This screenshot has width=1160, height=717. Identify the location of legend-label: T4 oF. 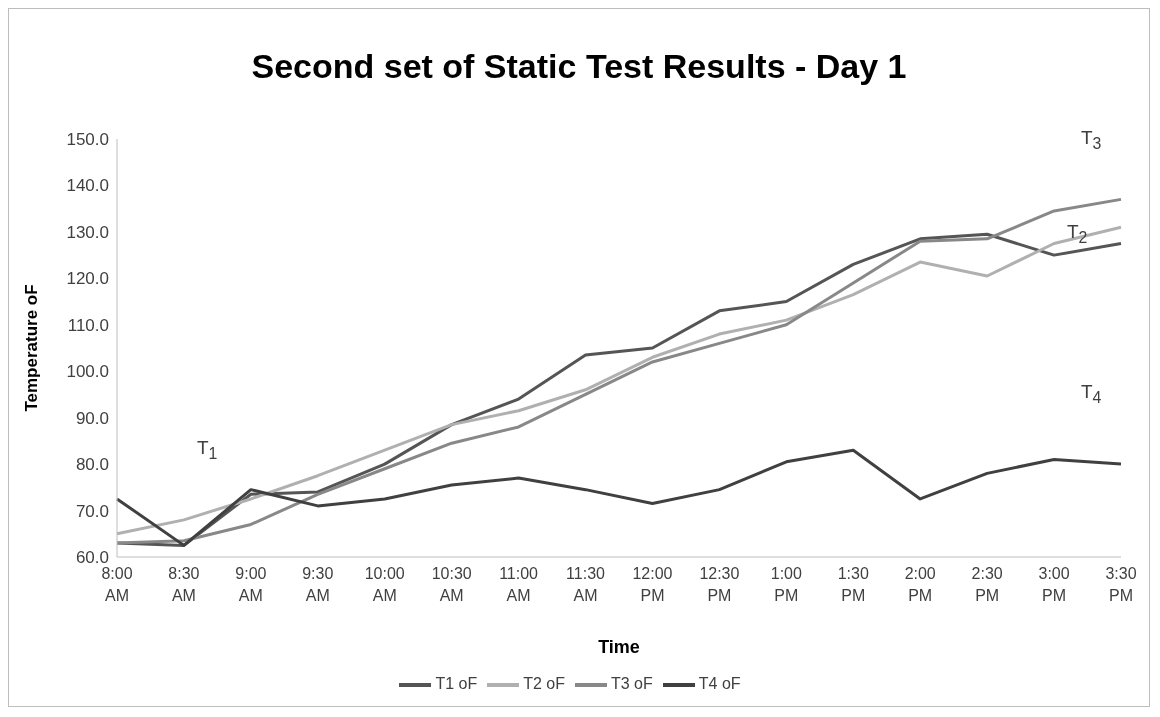
(719, 684).